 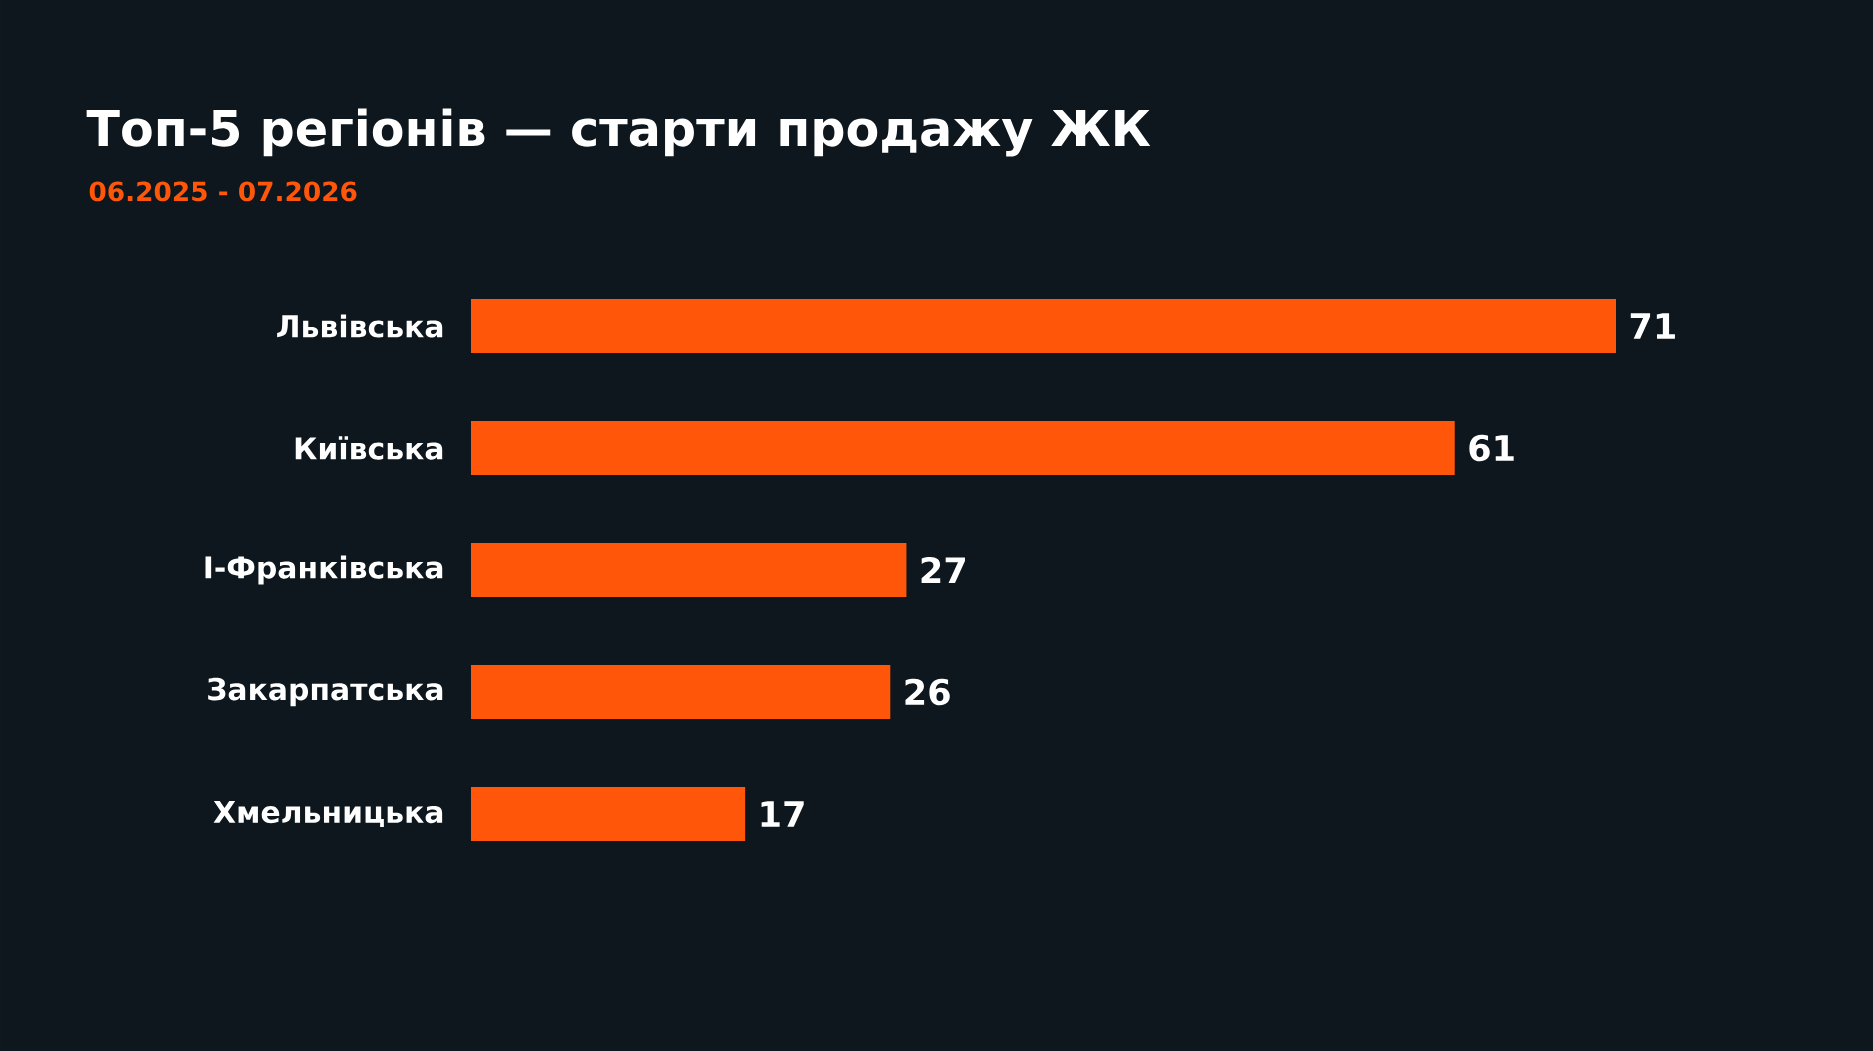 I want to click on data-label: 26, so click(x=927, y=692).